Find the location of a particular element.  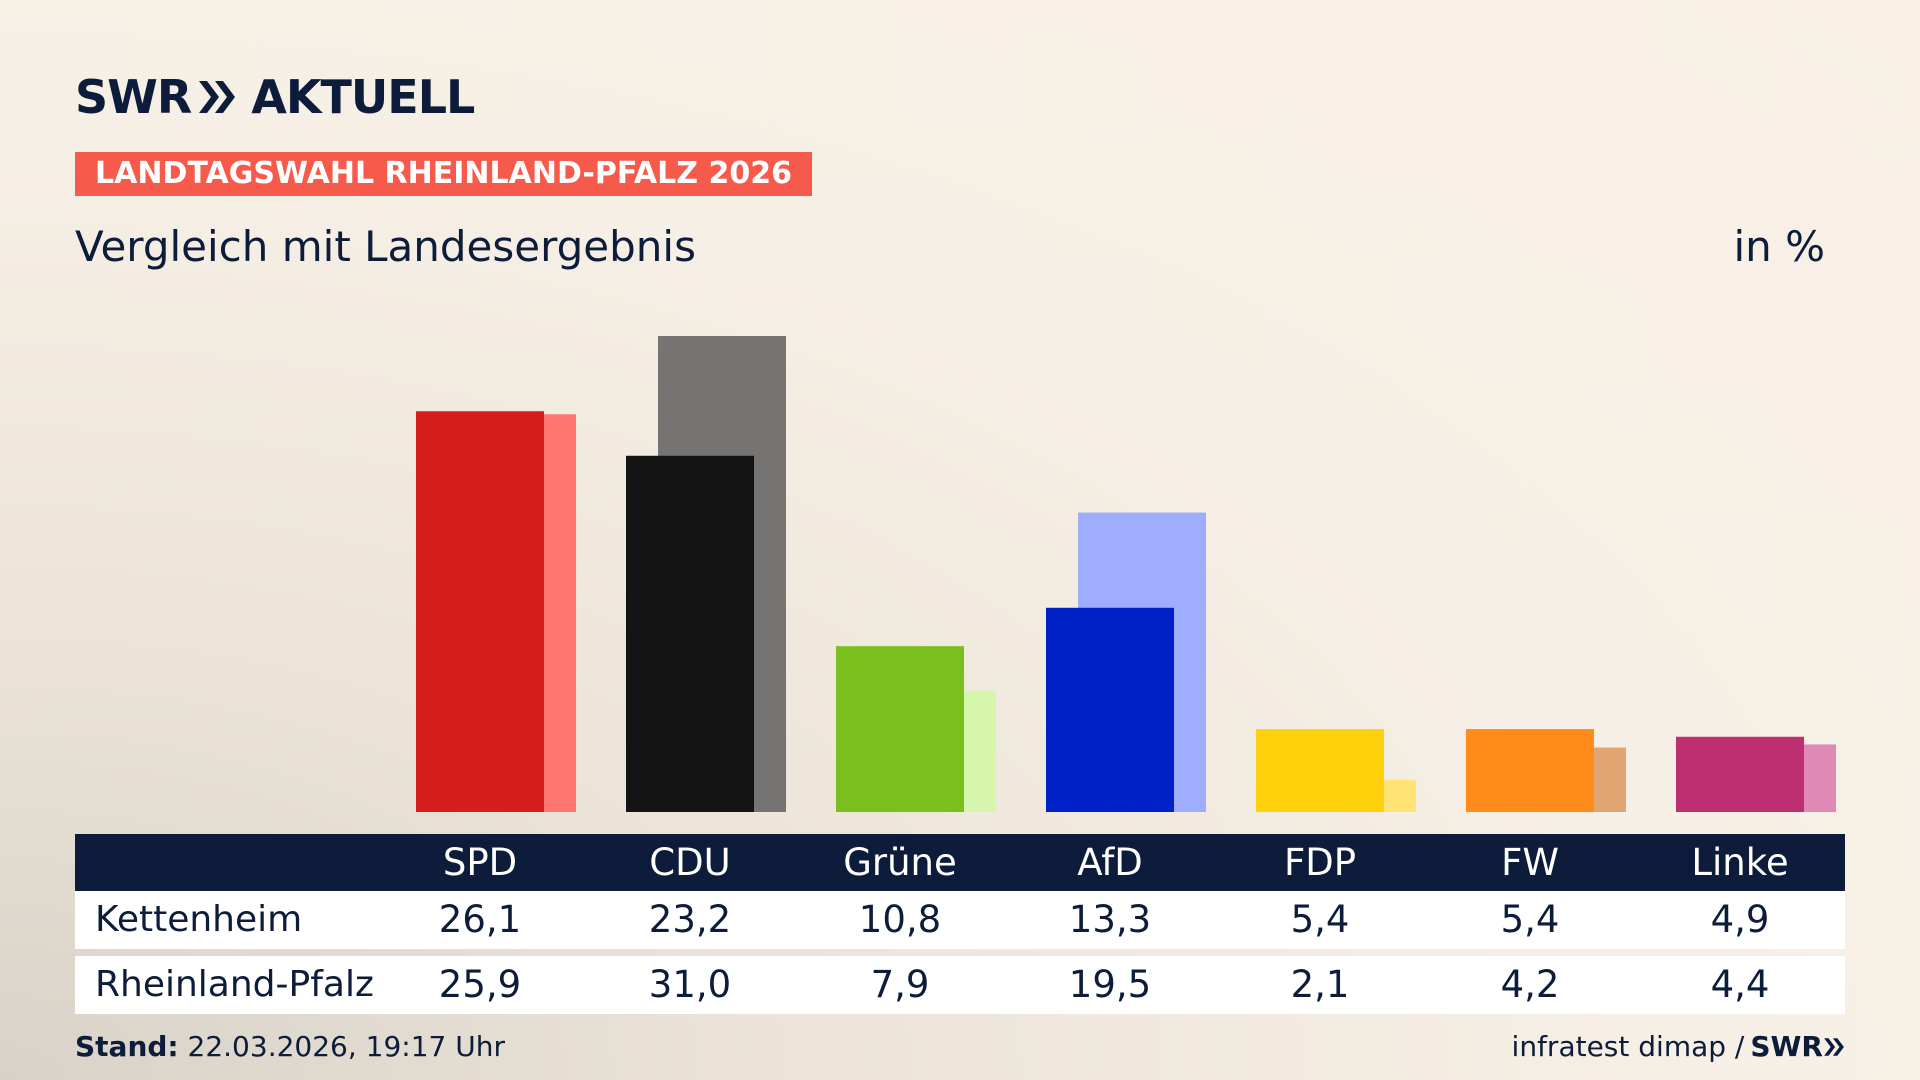

footer-swr-text: SWR is located at coordinates (1786, 1046).